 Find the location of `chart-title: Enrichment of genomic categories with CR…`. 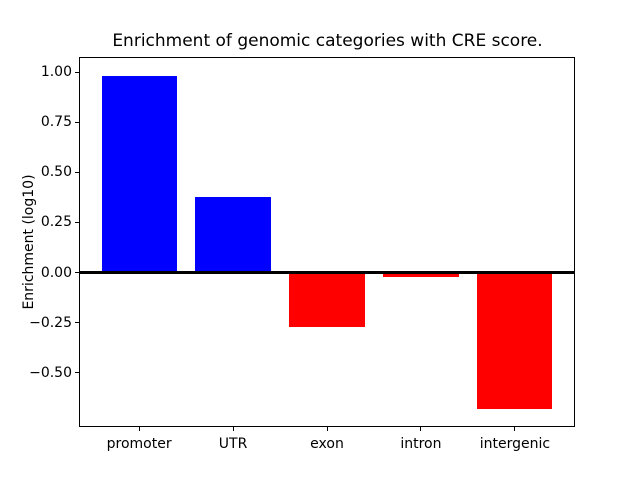

chart-title: Enrichment of genomic categories with CR… is located at coordinates (327, 41).